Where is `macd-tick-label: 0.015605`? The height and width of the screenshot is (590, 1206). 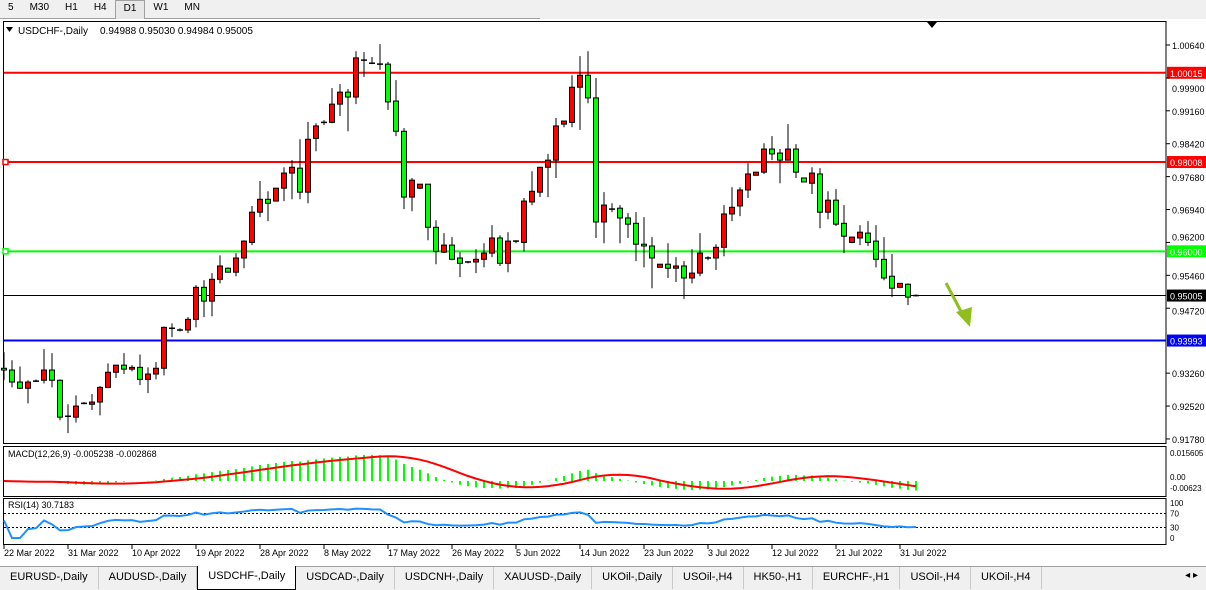
macd-tick-label: 0.015605 is located at coordinates (1187, 453).